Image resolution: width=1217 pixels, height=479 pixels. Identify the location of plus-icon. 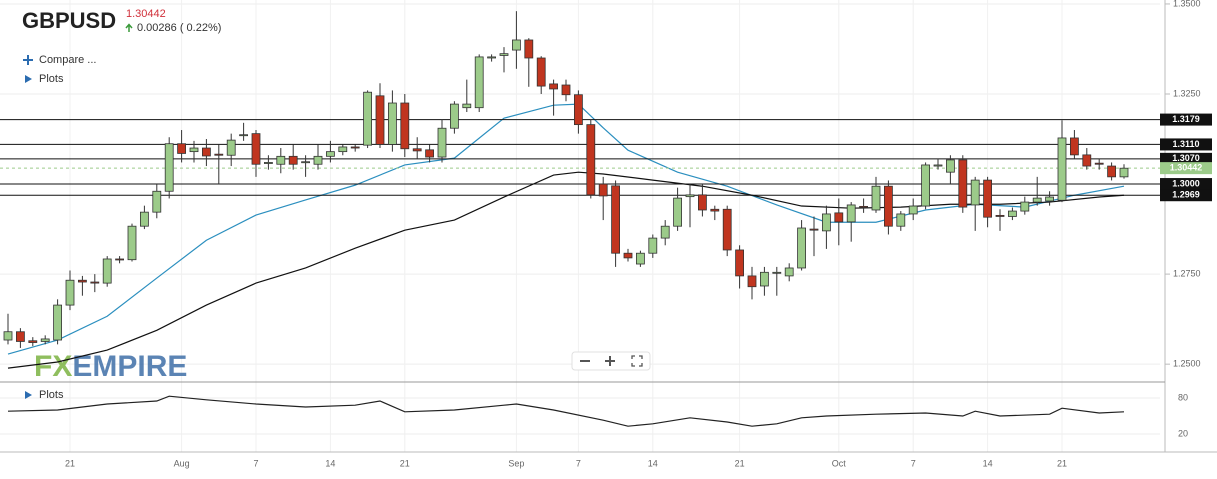
(28, 60).